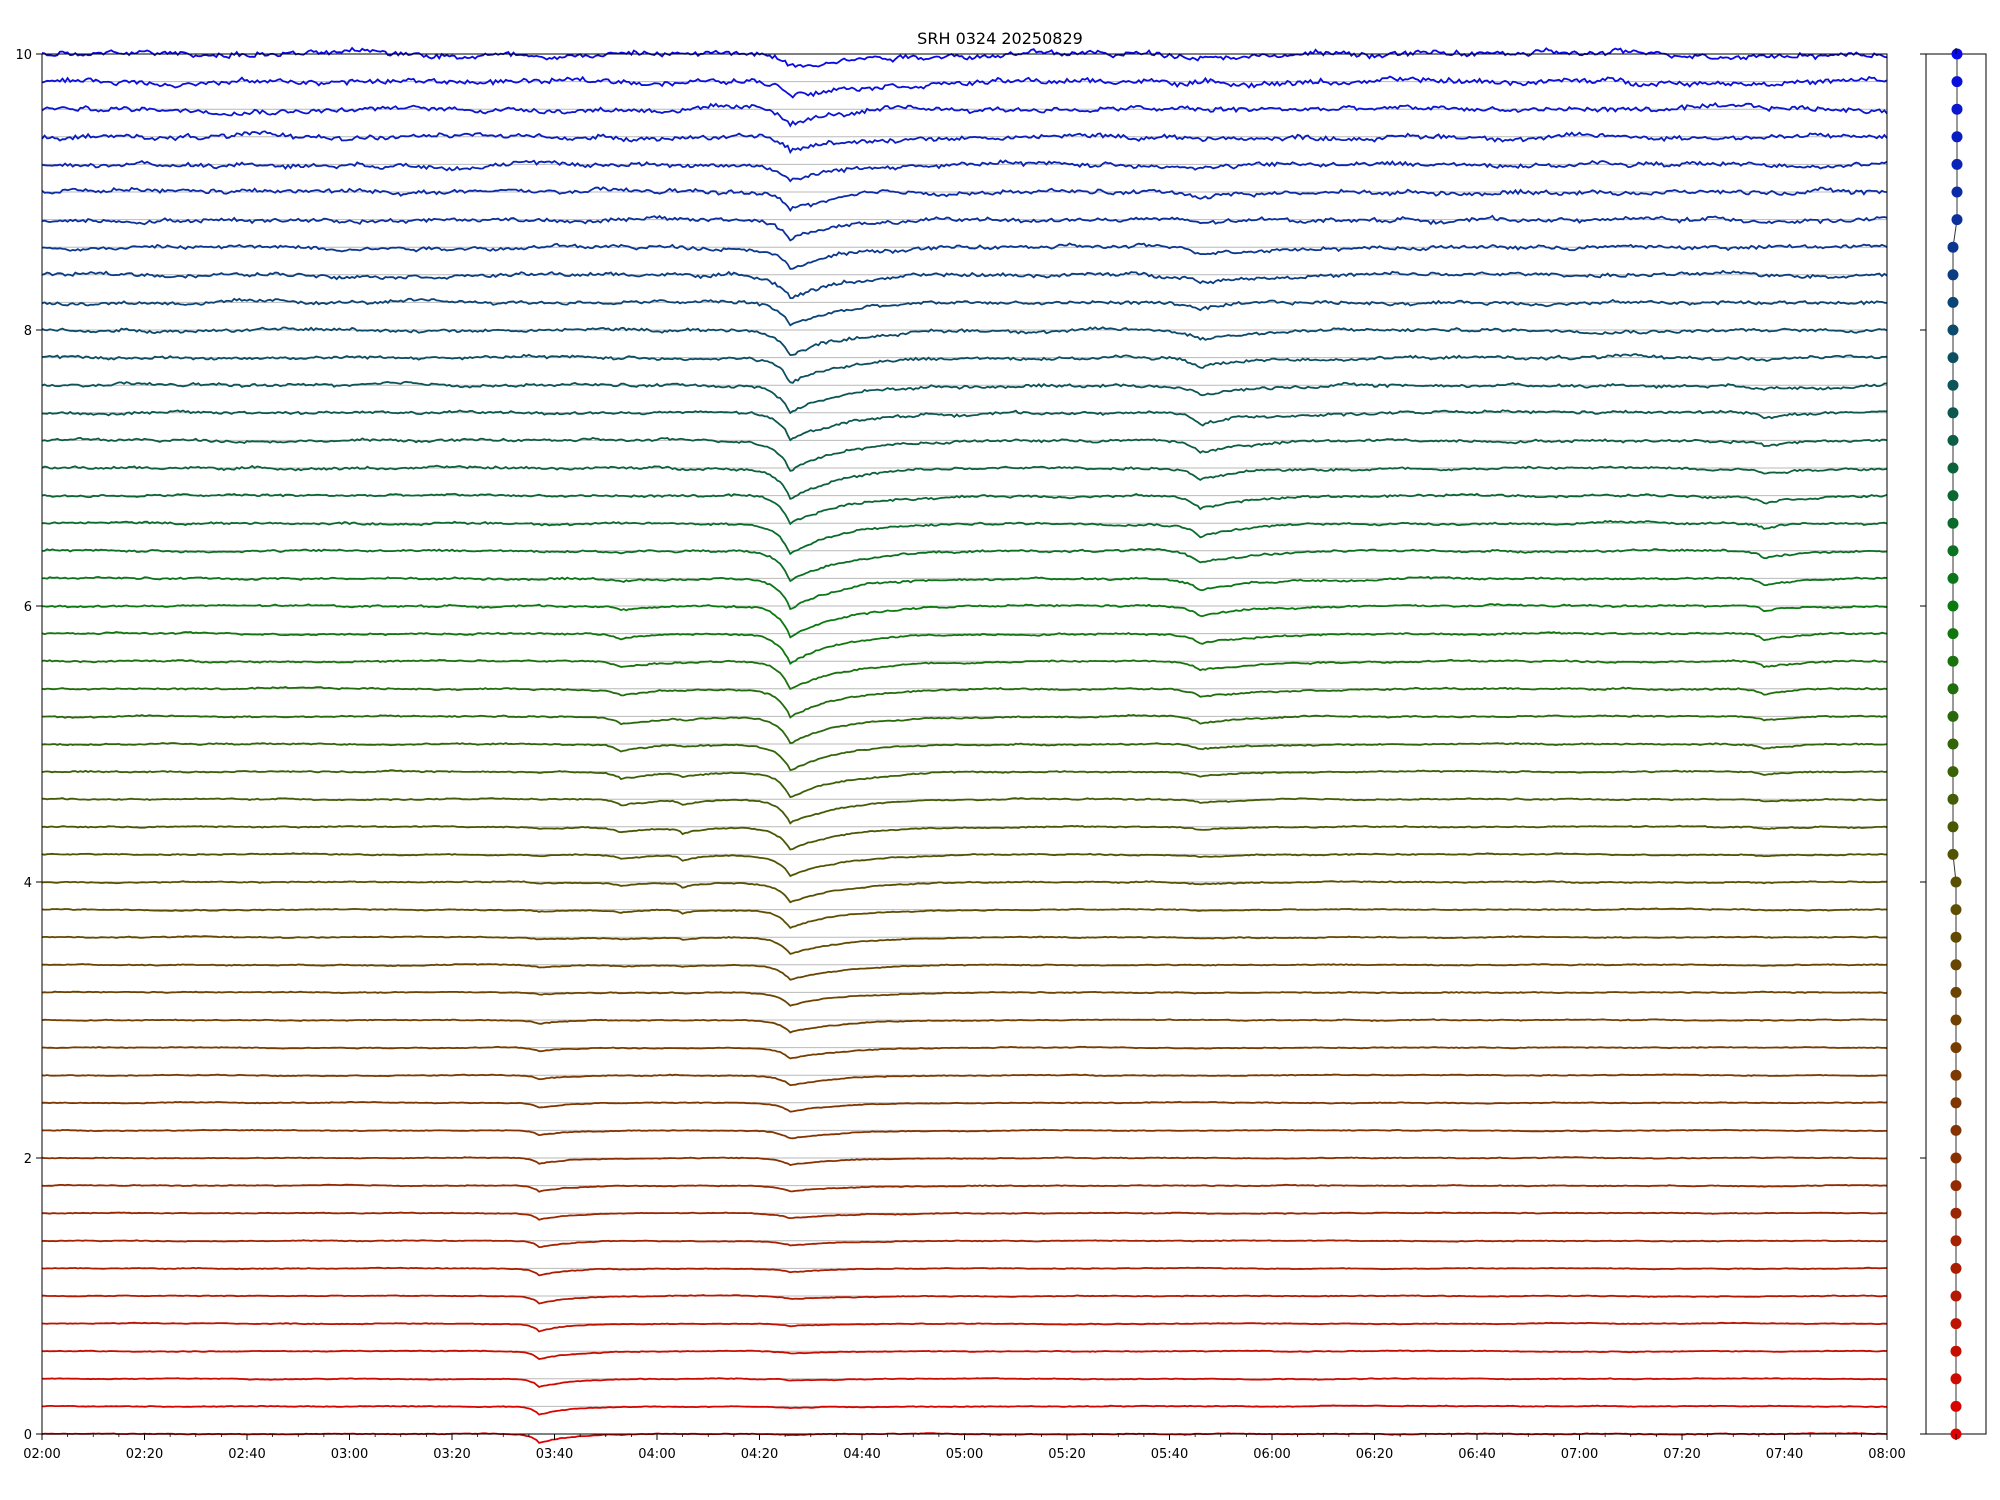 The height and width of the screenshot is (1500, 2000). What do you see at coordinates (28, 883) in the screenshot?
I see `y-tick-label: 4` at bounding box center [28, 883].